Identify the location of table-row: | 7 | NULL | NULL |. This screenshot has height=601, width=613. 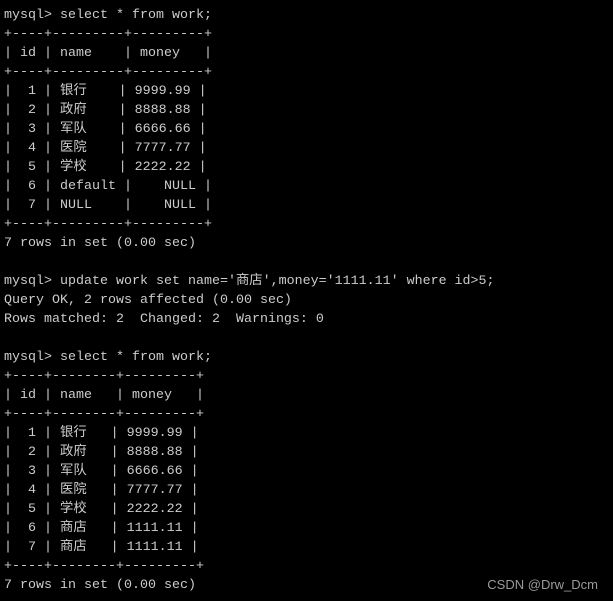
(108, 205).